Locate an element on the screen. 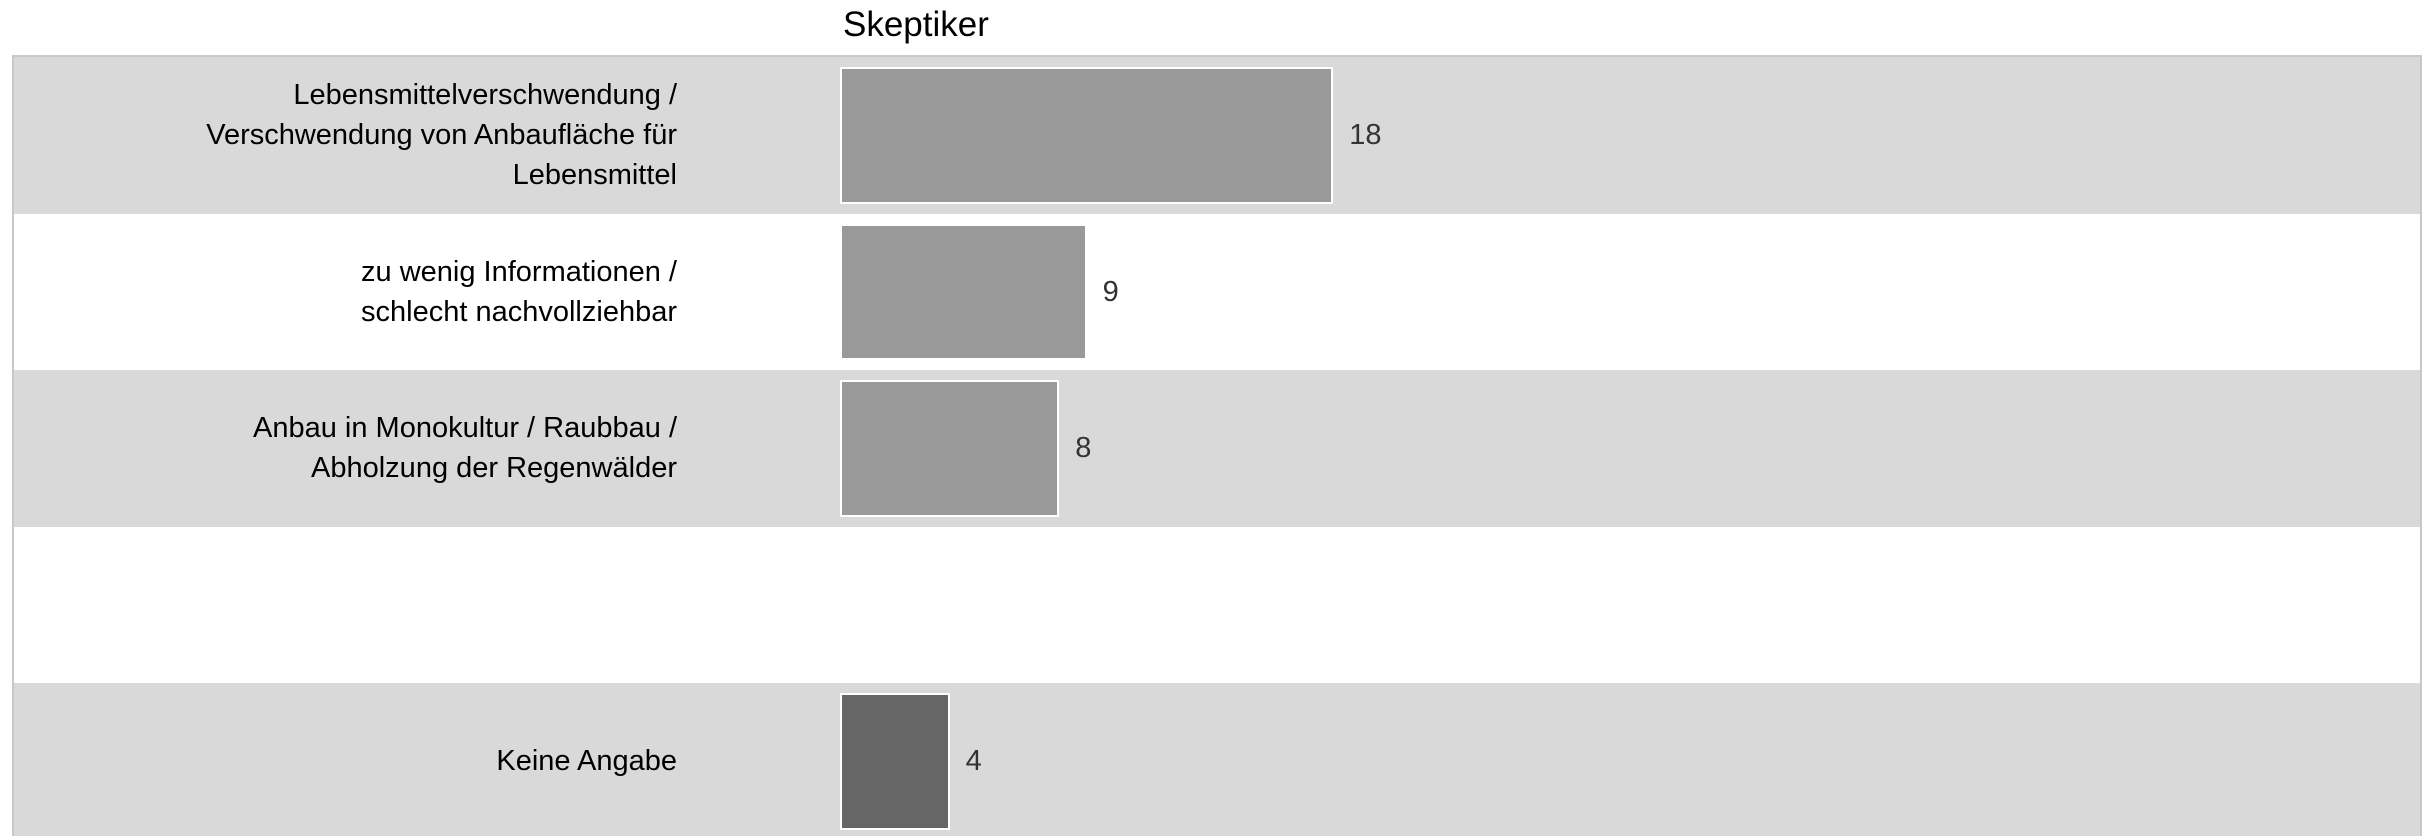  bar-value-label: 18 is located at coordinates (1365, 135).